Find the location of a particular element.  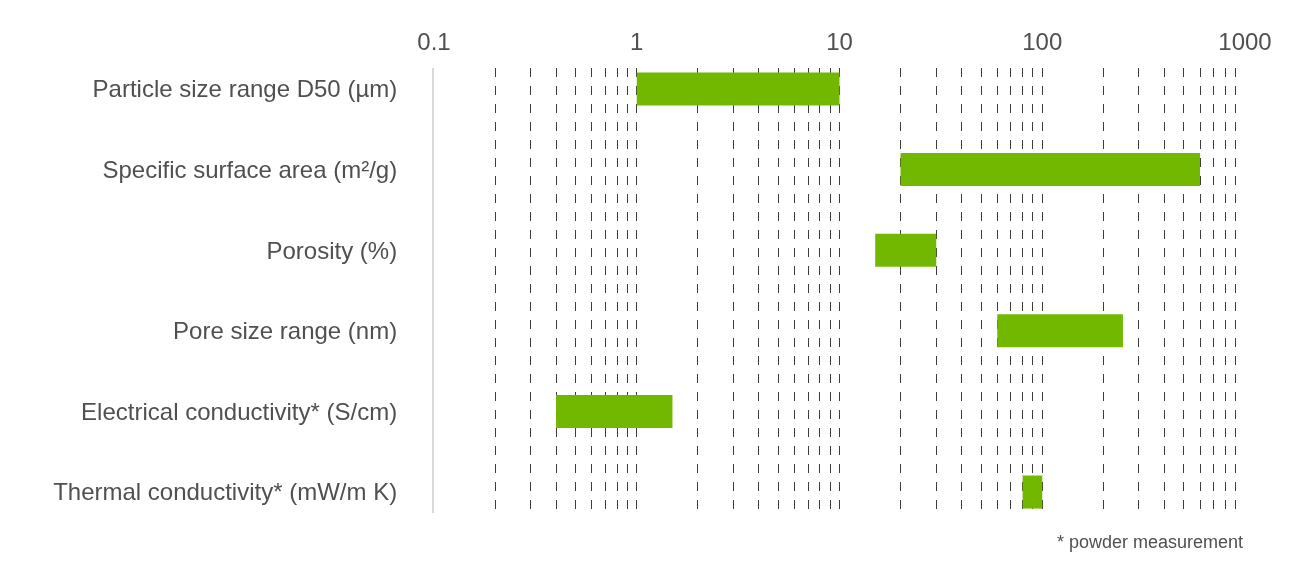

x-tick-label: 100 is located at coordinates (1042, 42).